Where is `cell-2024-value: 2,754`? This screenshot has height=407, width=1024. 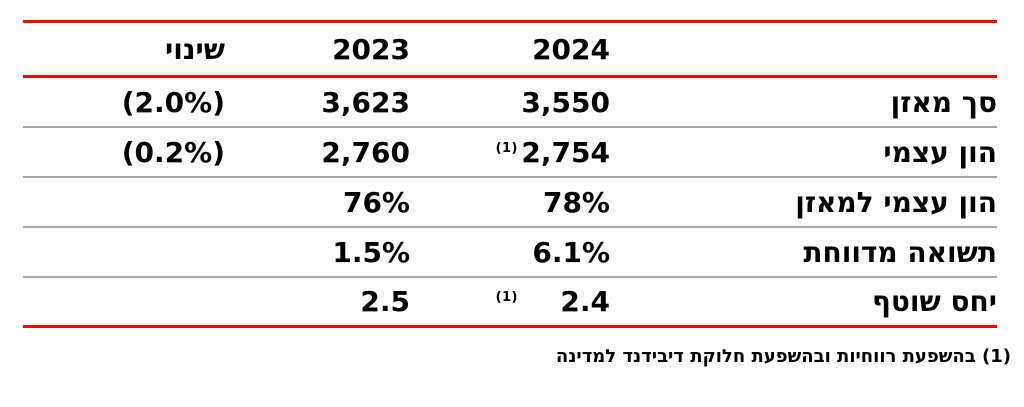
cell-2024-value: 2,754 is located at coordinates (565, 152).